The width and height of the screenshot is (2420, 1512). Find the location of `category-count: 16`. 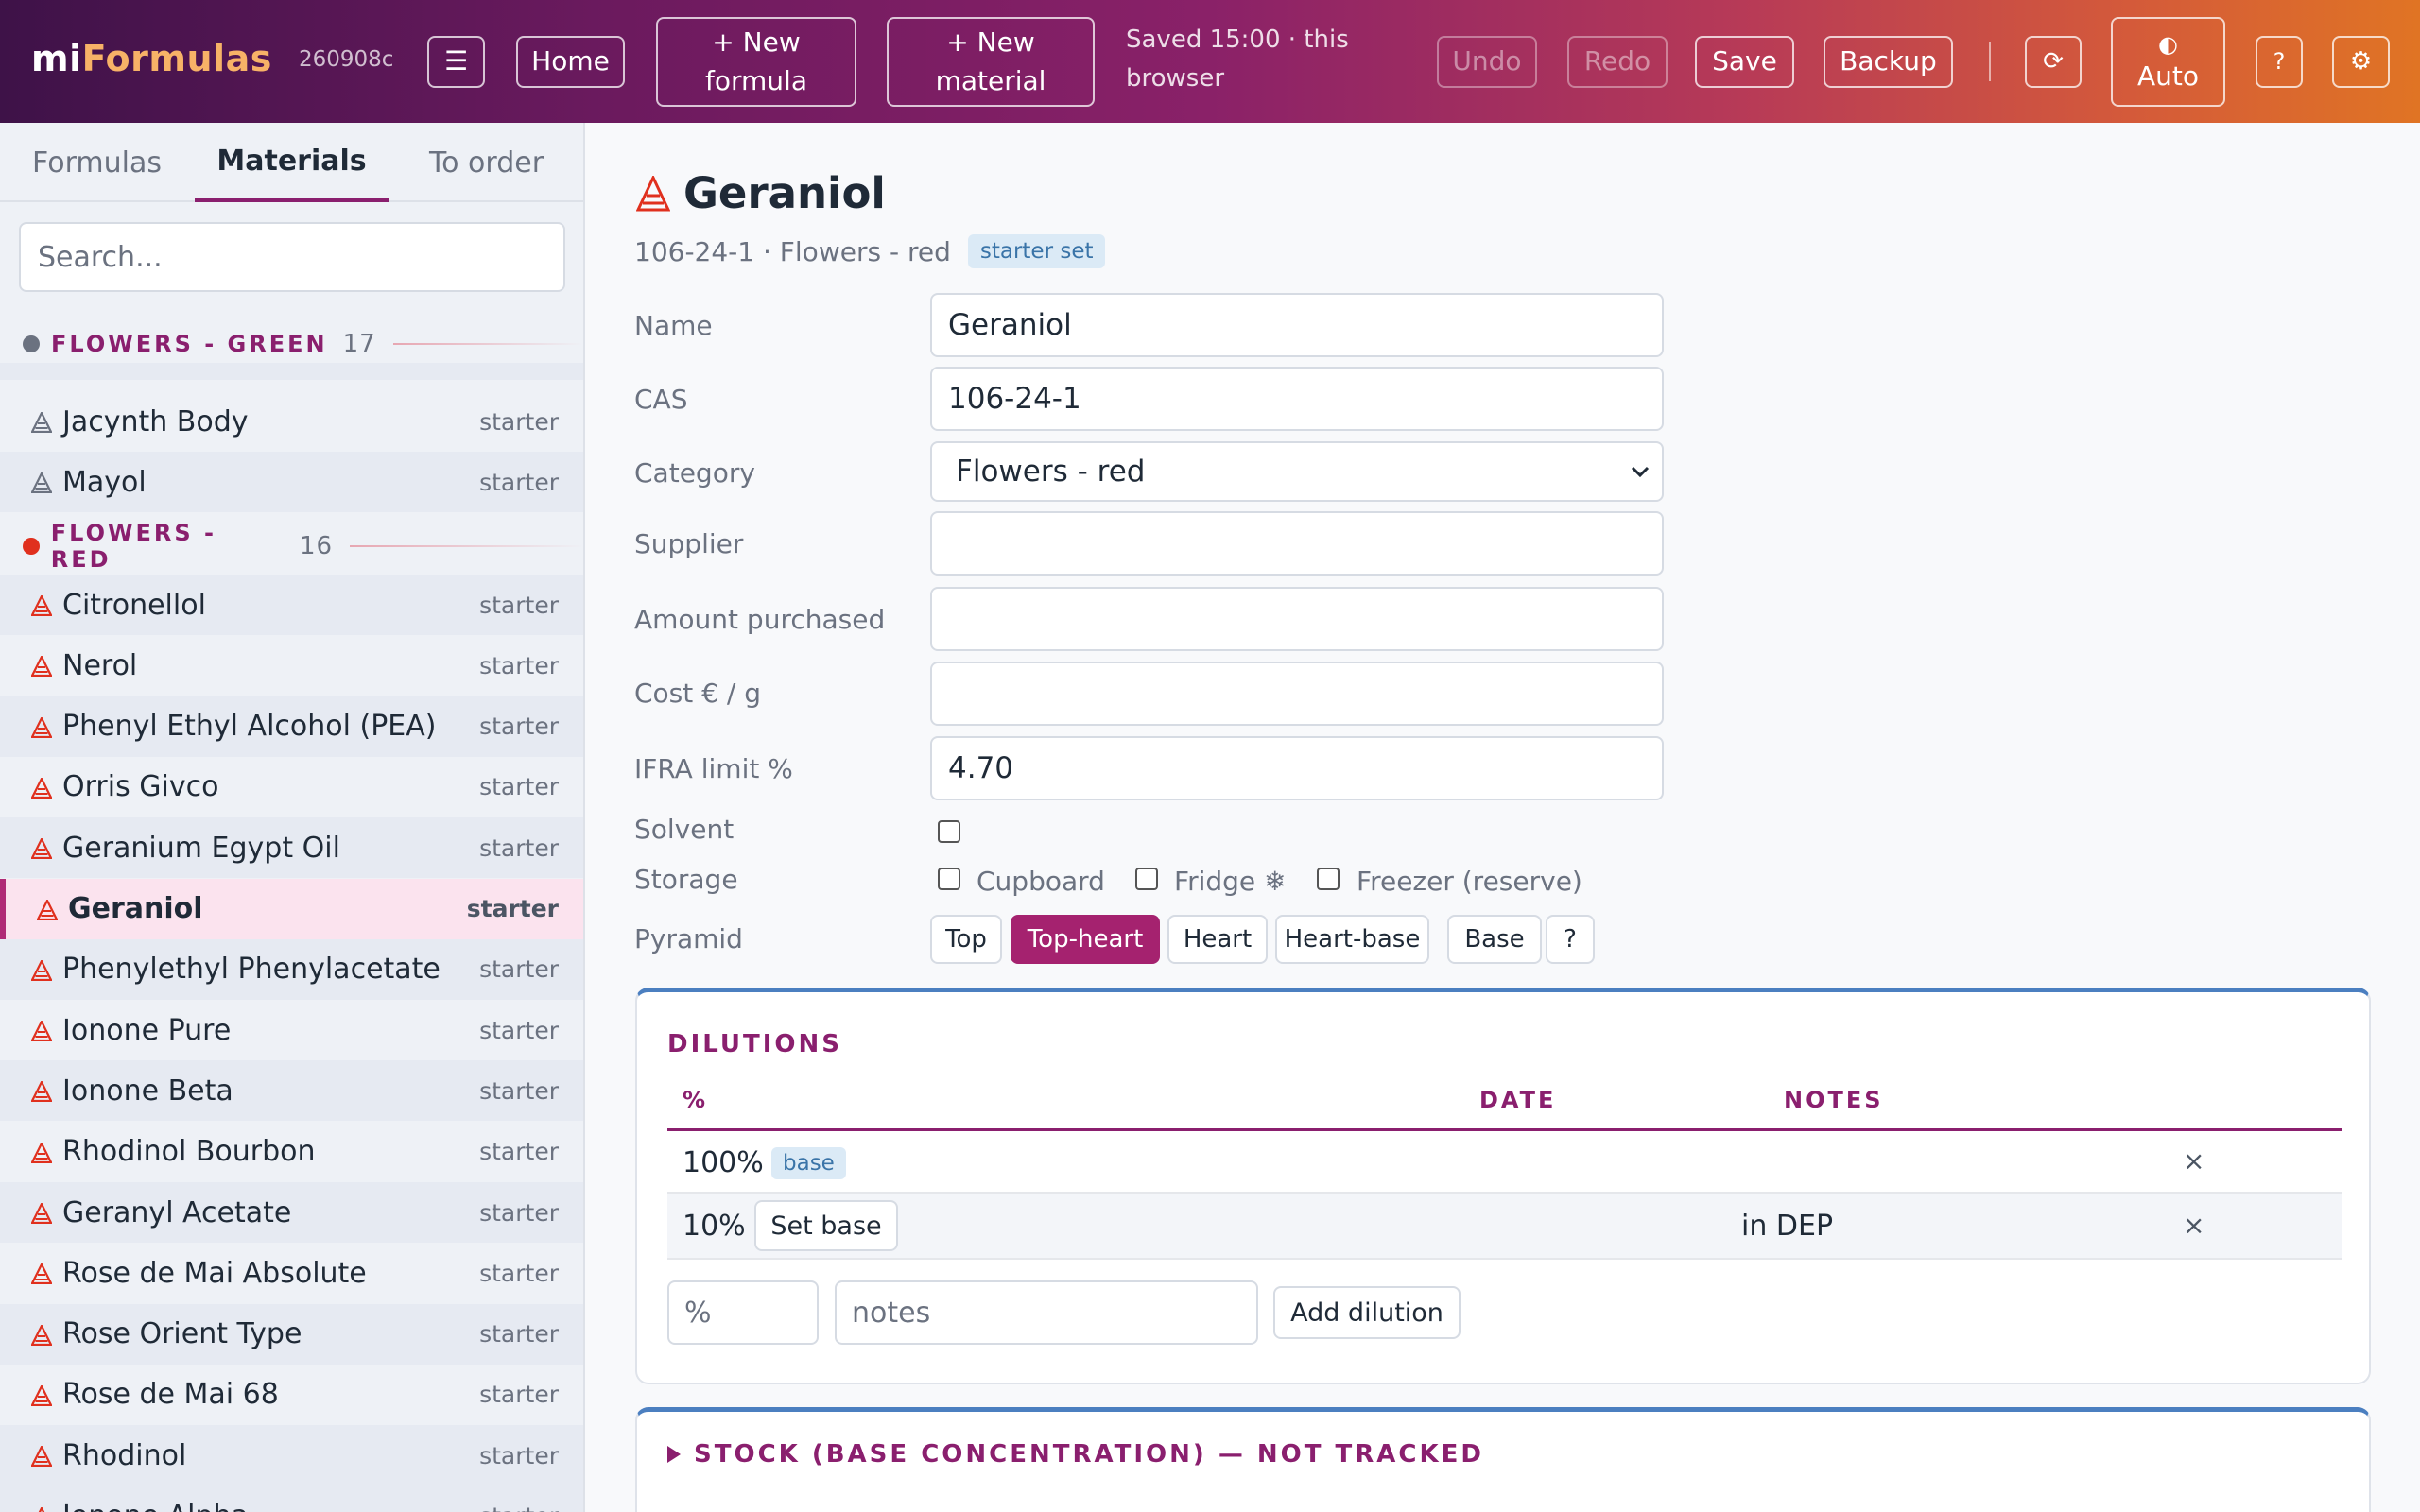

category-count: 16 is located at coordinates (317, 546).